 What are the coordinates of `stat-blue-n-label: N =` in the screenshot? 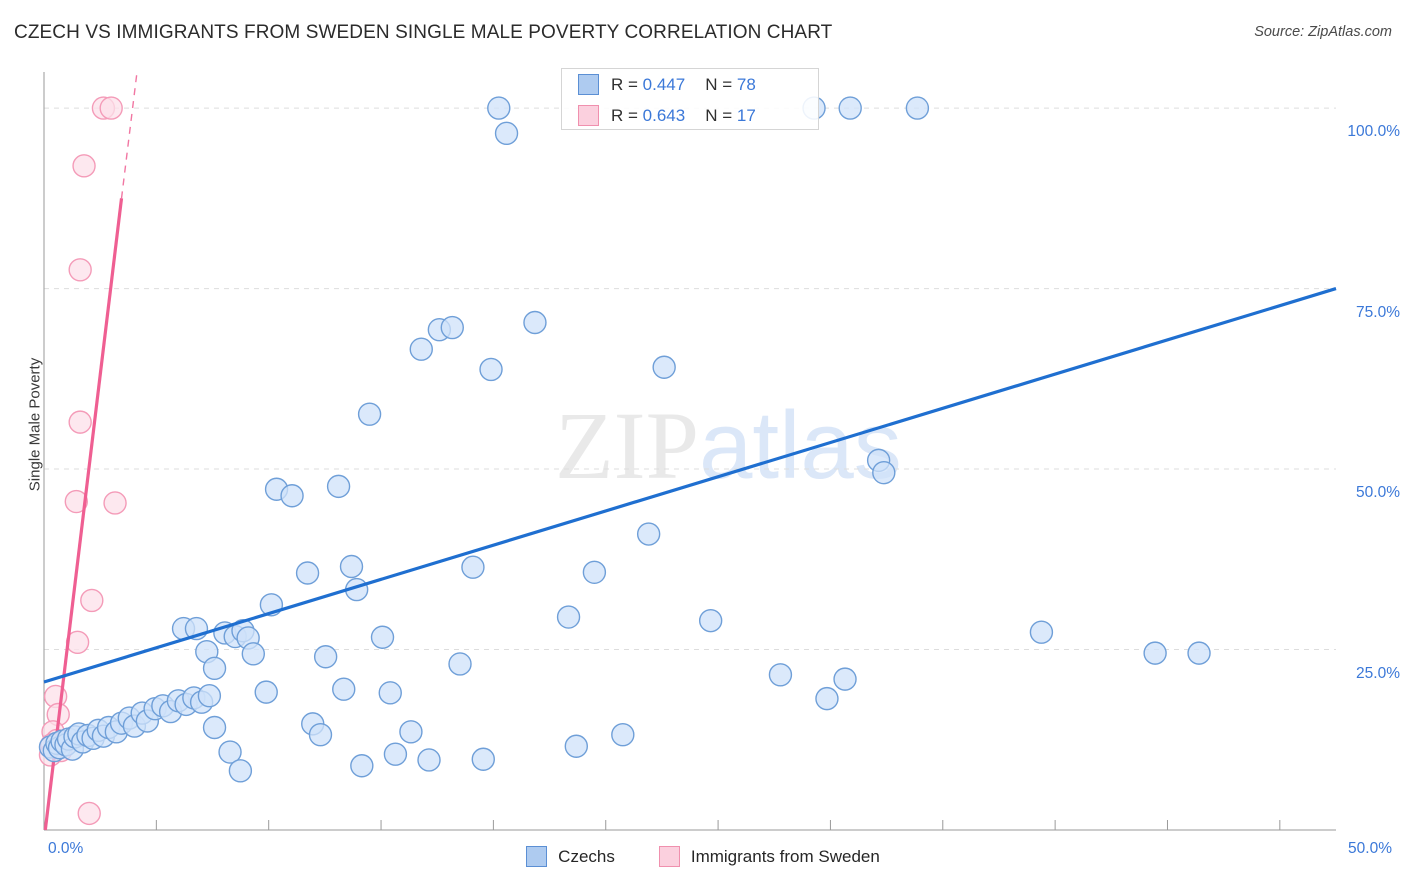 It's located at (721, 84).